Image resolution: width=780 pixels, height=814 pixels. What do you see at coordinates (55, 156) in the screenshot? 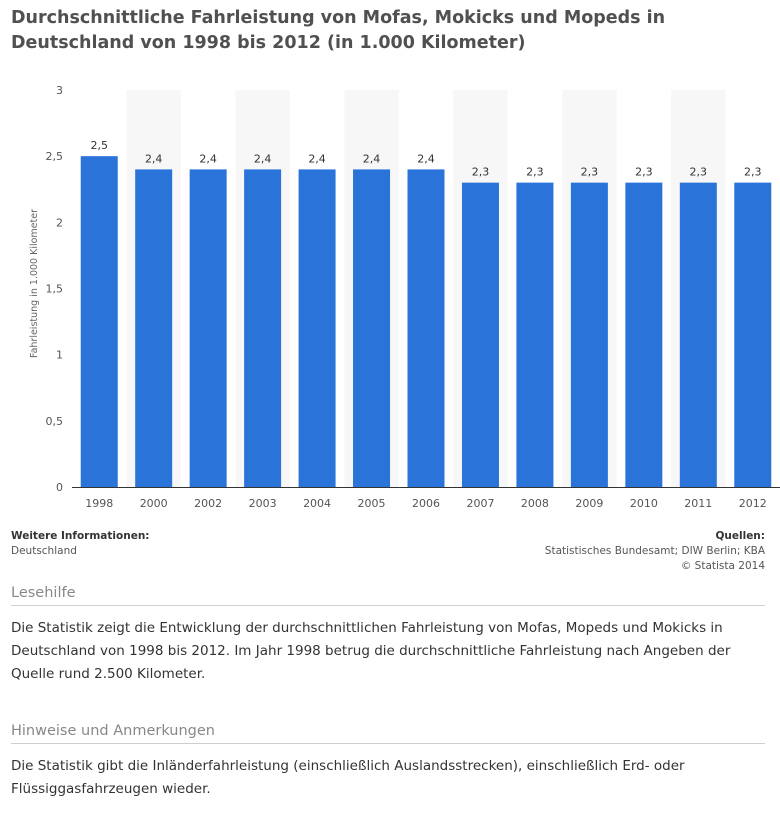
I see `y-tick-label: 2,5` at bounding box center [55, 156].